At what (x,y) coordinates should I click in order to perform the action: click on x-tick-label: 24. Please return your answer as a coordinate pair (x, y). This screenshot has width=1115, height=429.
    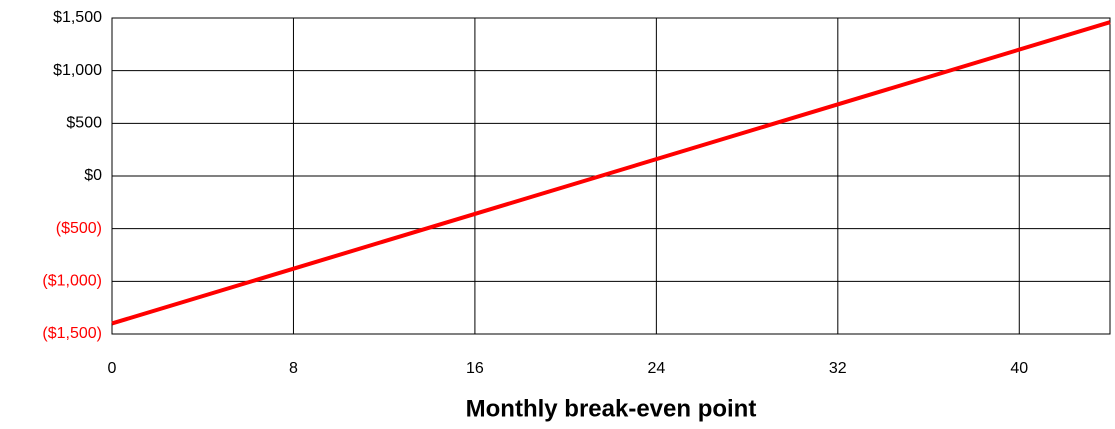
    Looking at the image, I should click on (656, 368).